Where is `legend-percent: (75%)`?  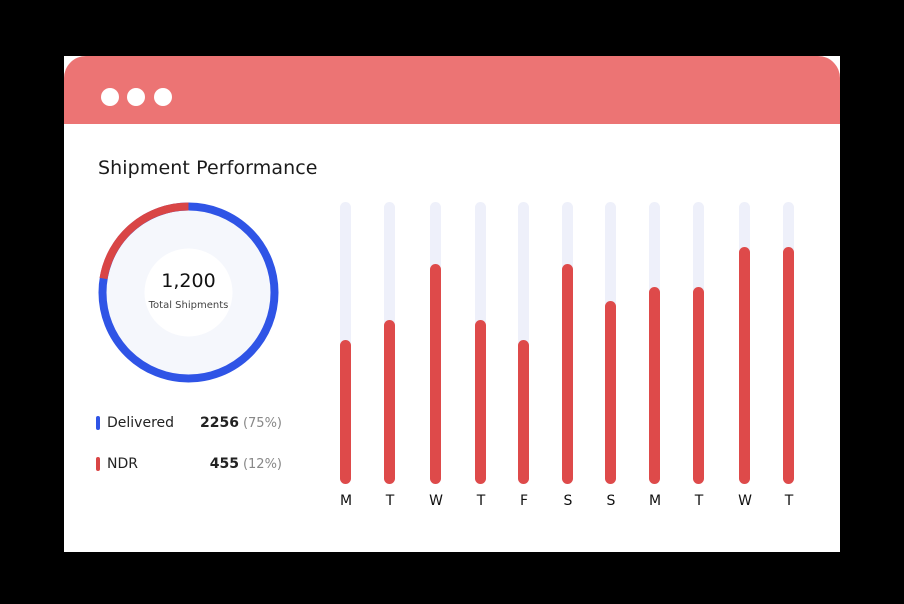 legend-percent: (75%) is located at coordinates (262, 423).